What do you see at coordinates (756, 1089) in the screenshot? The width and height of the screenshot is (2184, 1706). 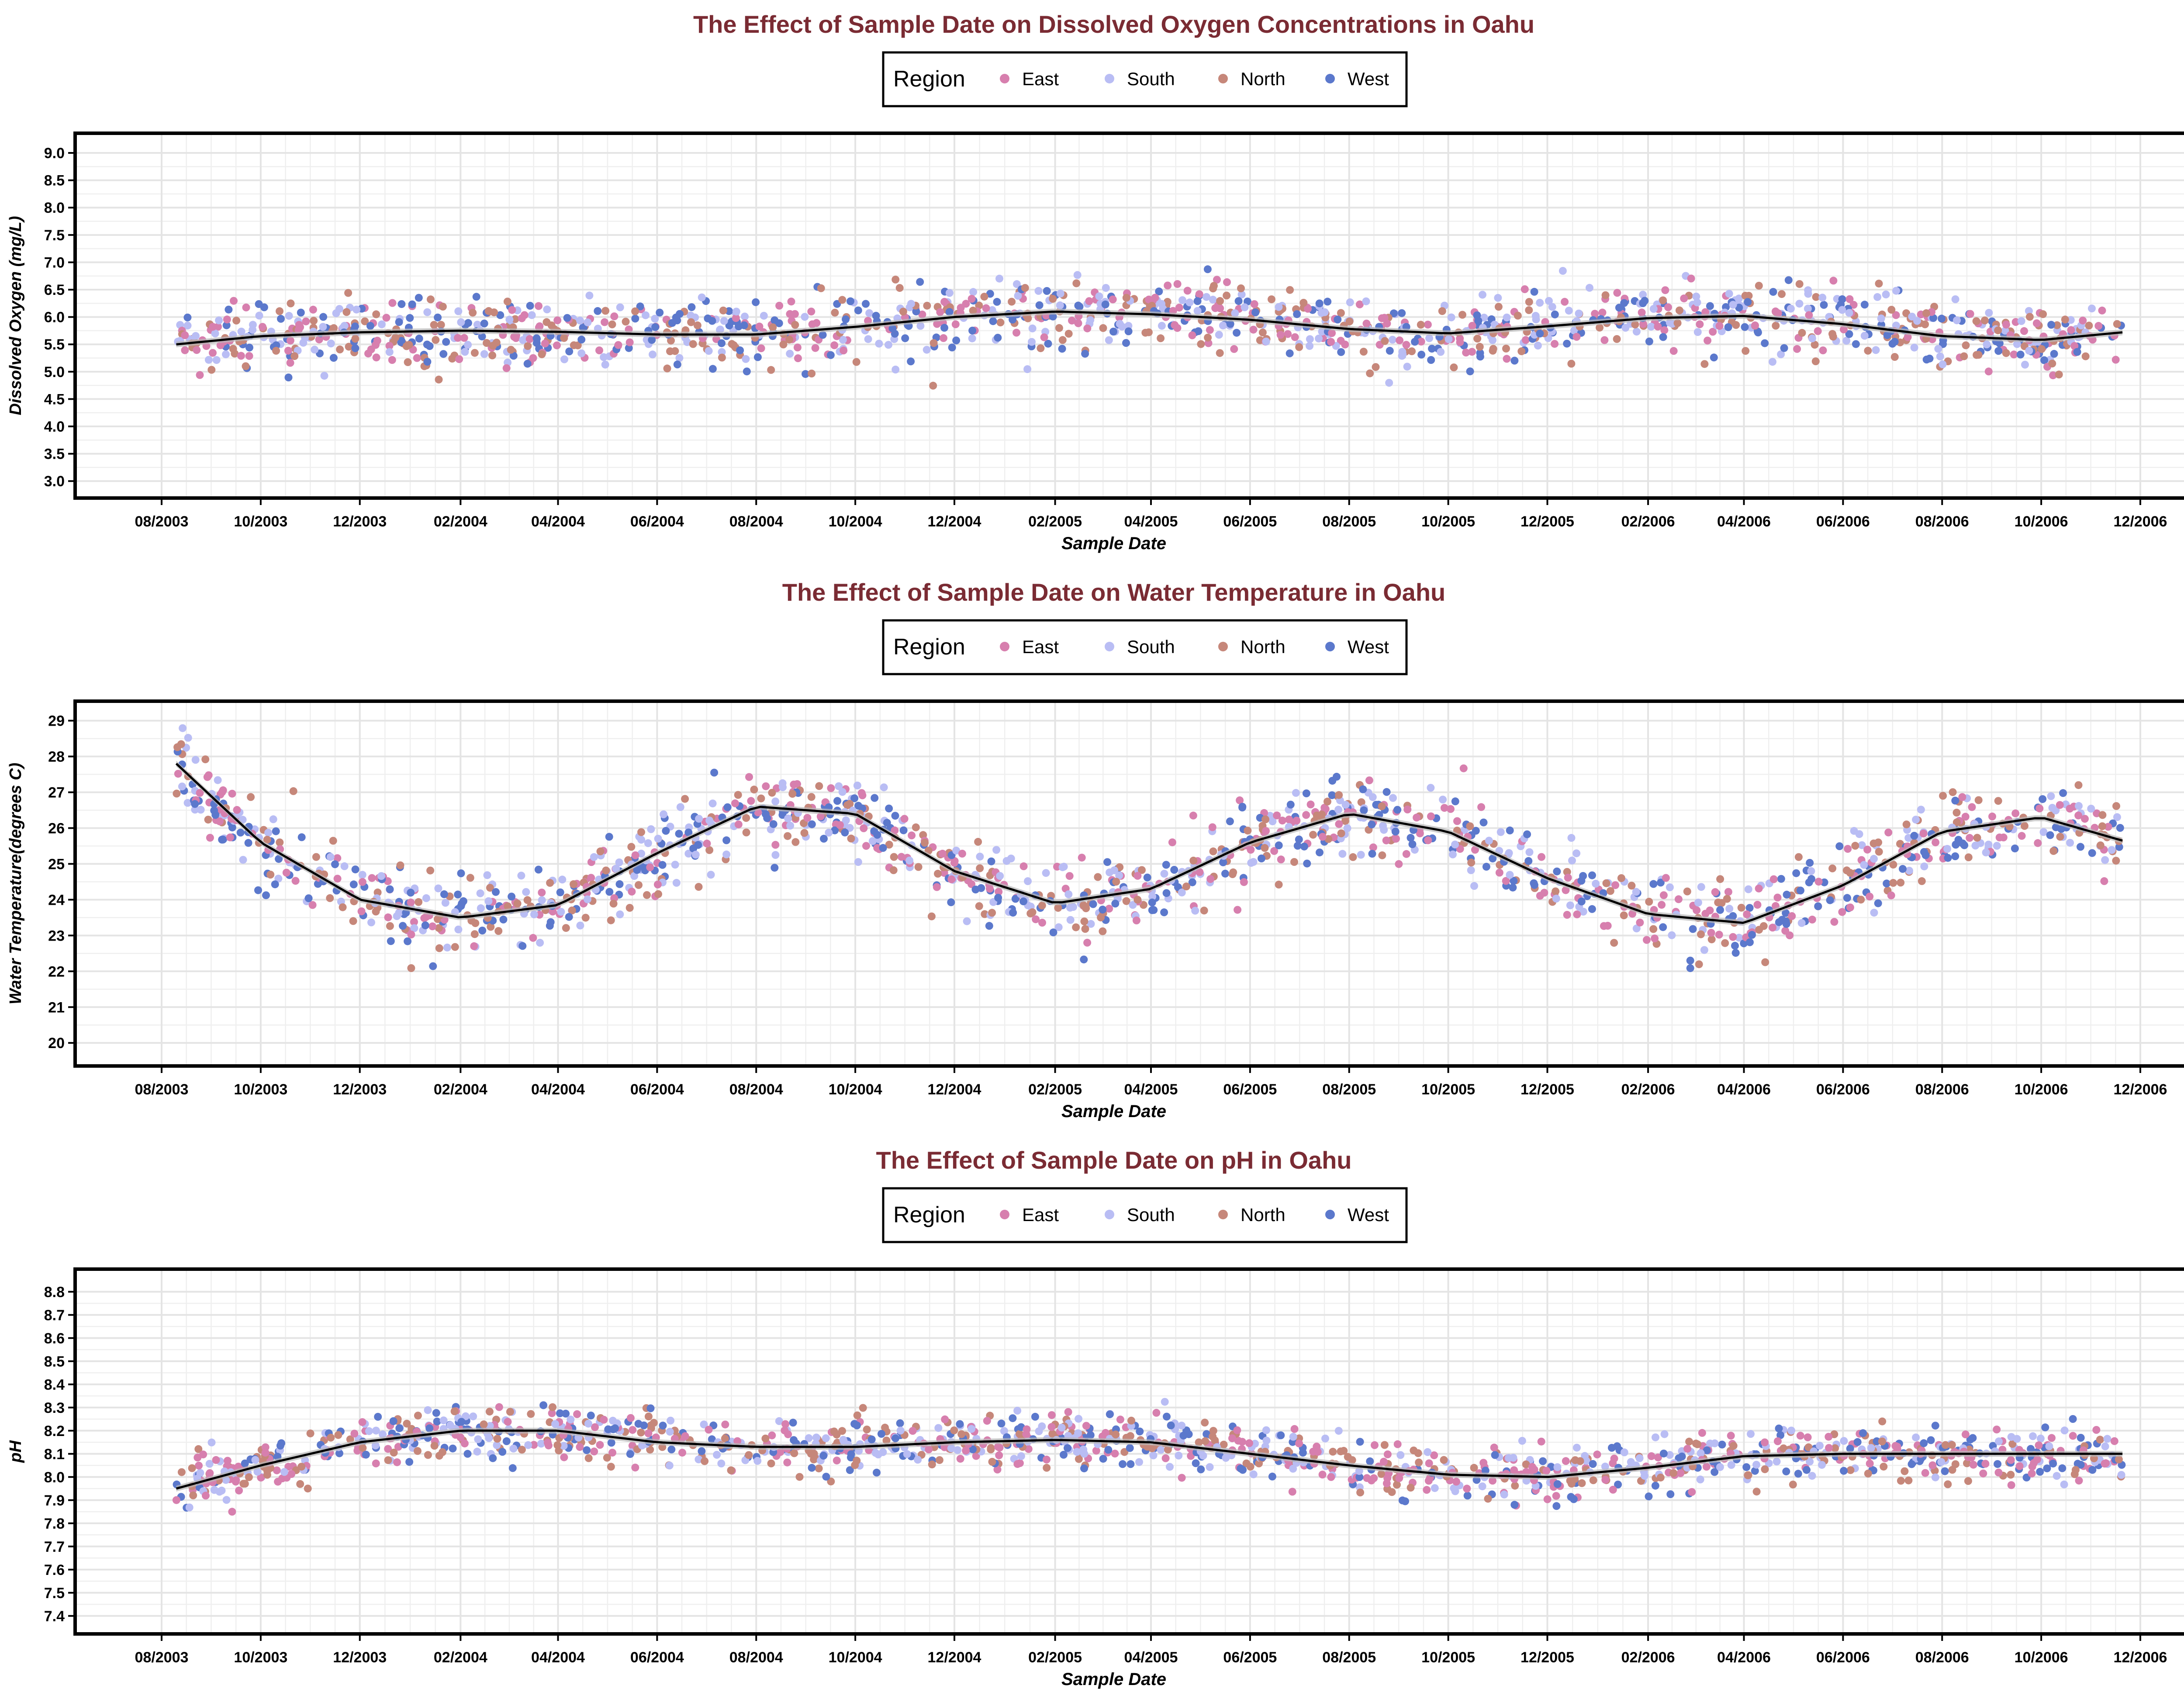 I see `x-tick-label: 08/2004` at bounding box center [756, 1089].